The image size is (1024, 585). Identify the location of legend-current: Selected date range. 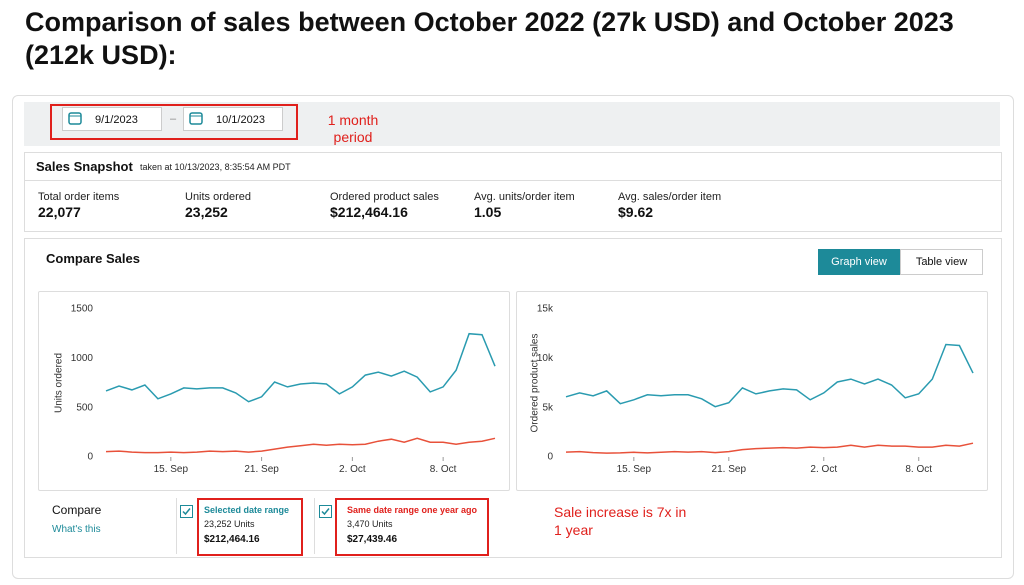
(247, 510).